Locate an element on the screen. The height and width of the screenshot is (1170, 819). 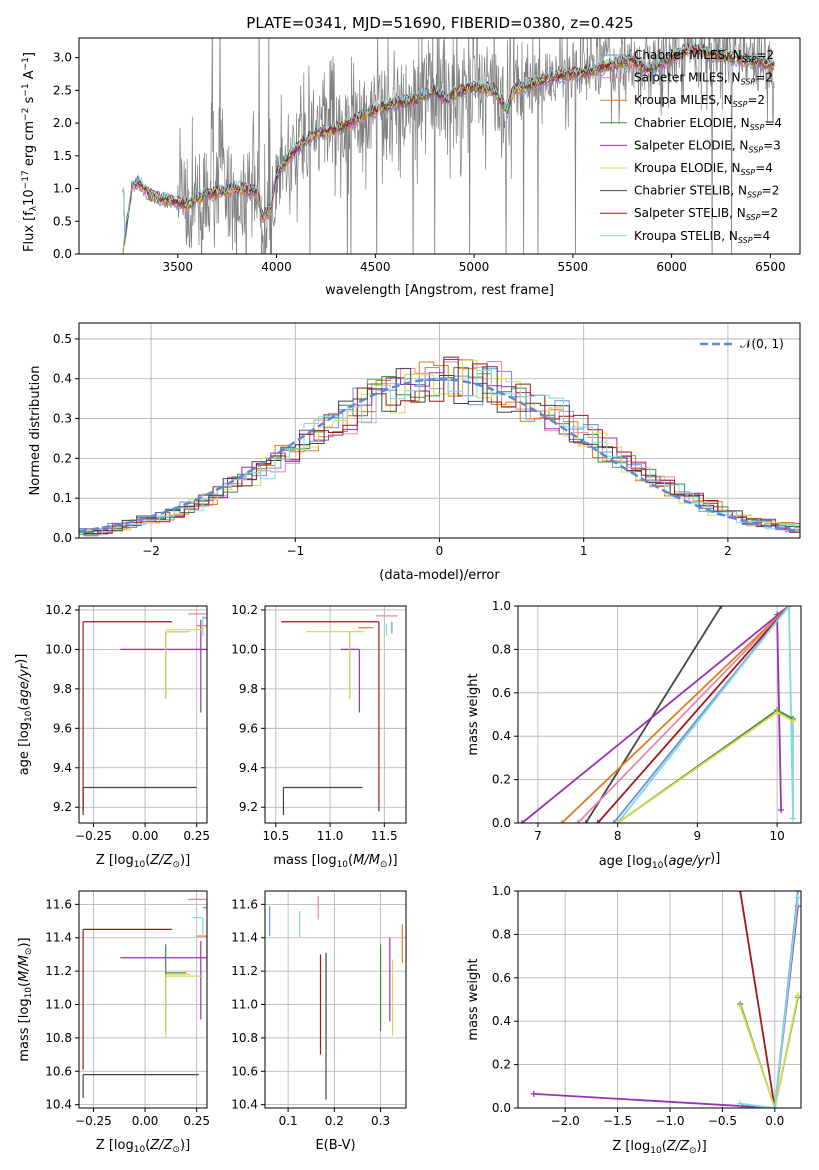
y-tick-label: 1.5 is located at coordinates (62, 156).